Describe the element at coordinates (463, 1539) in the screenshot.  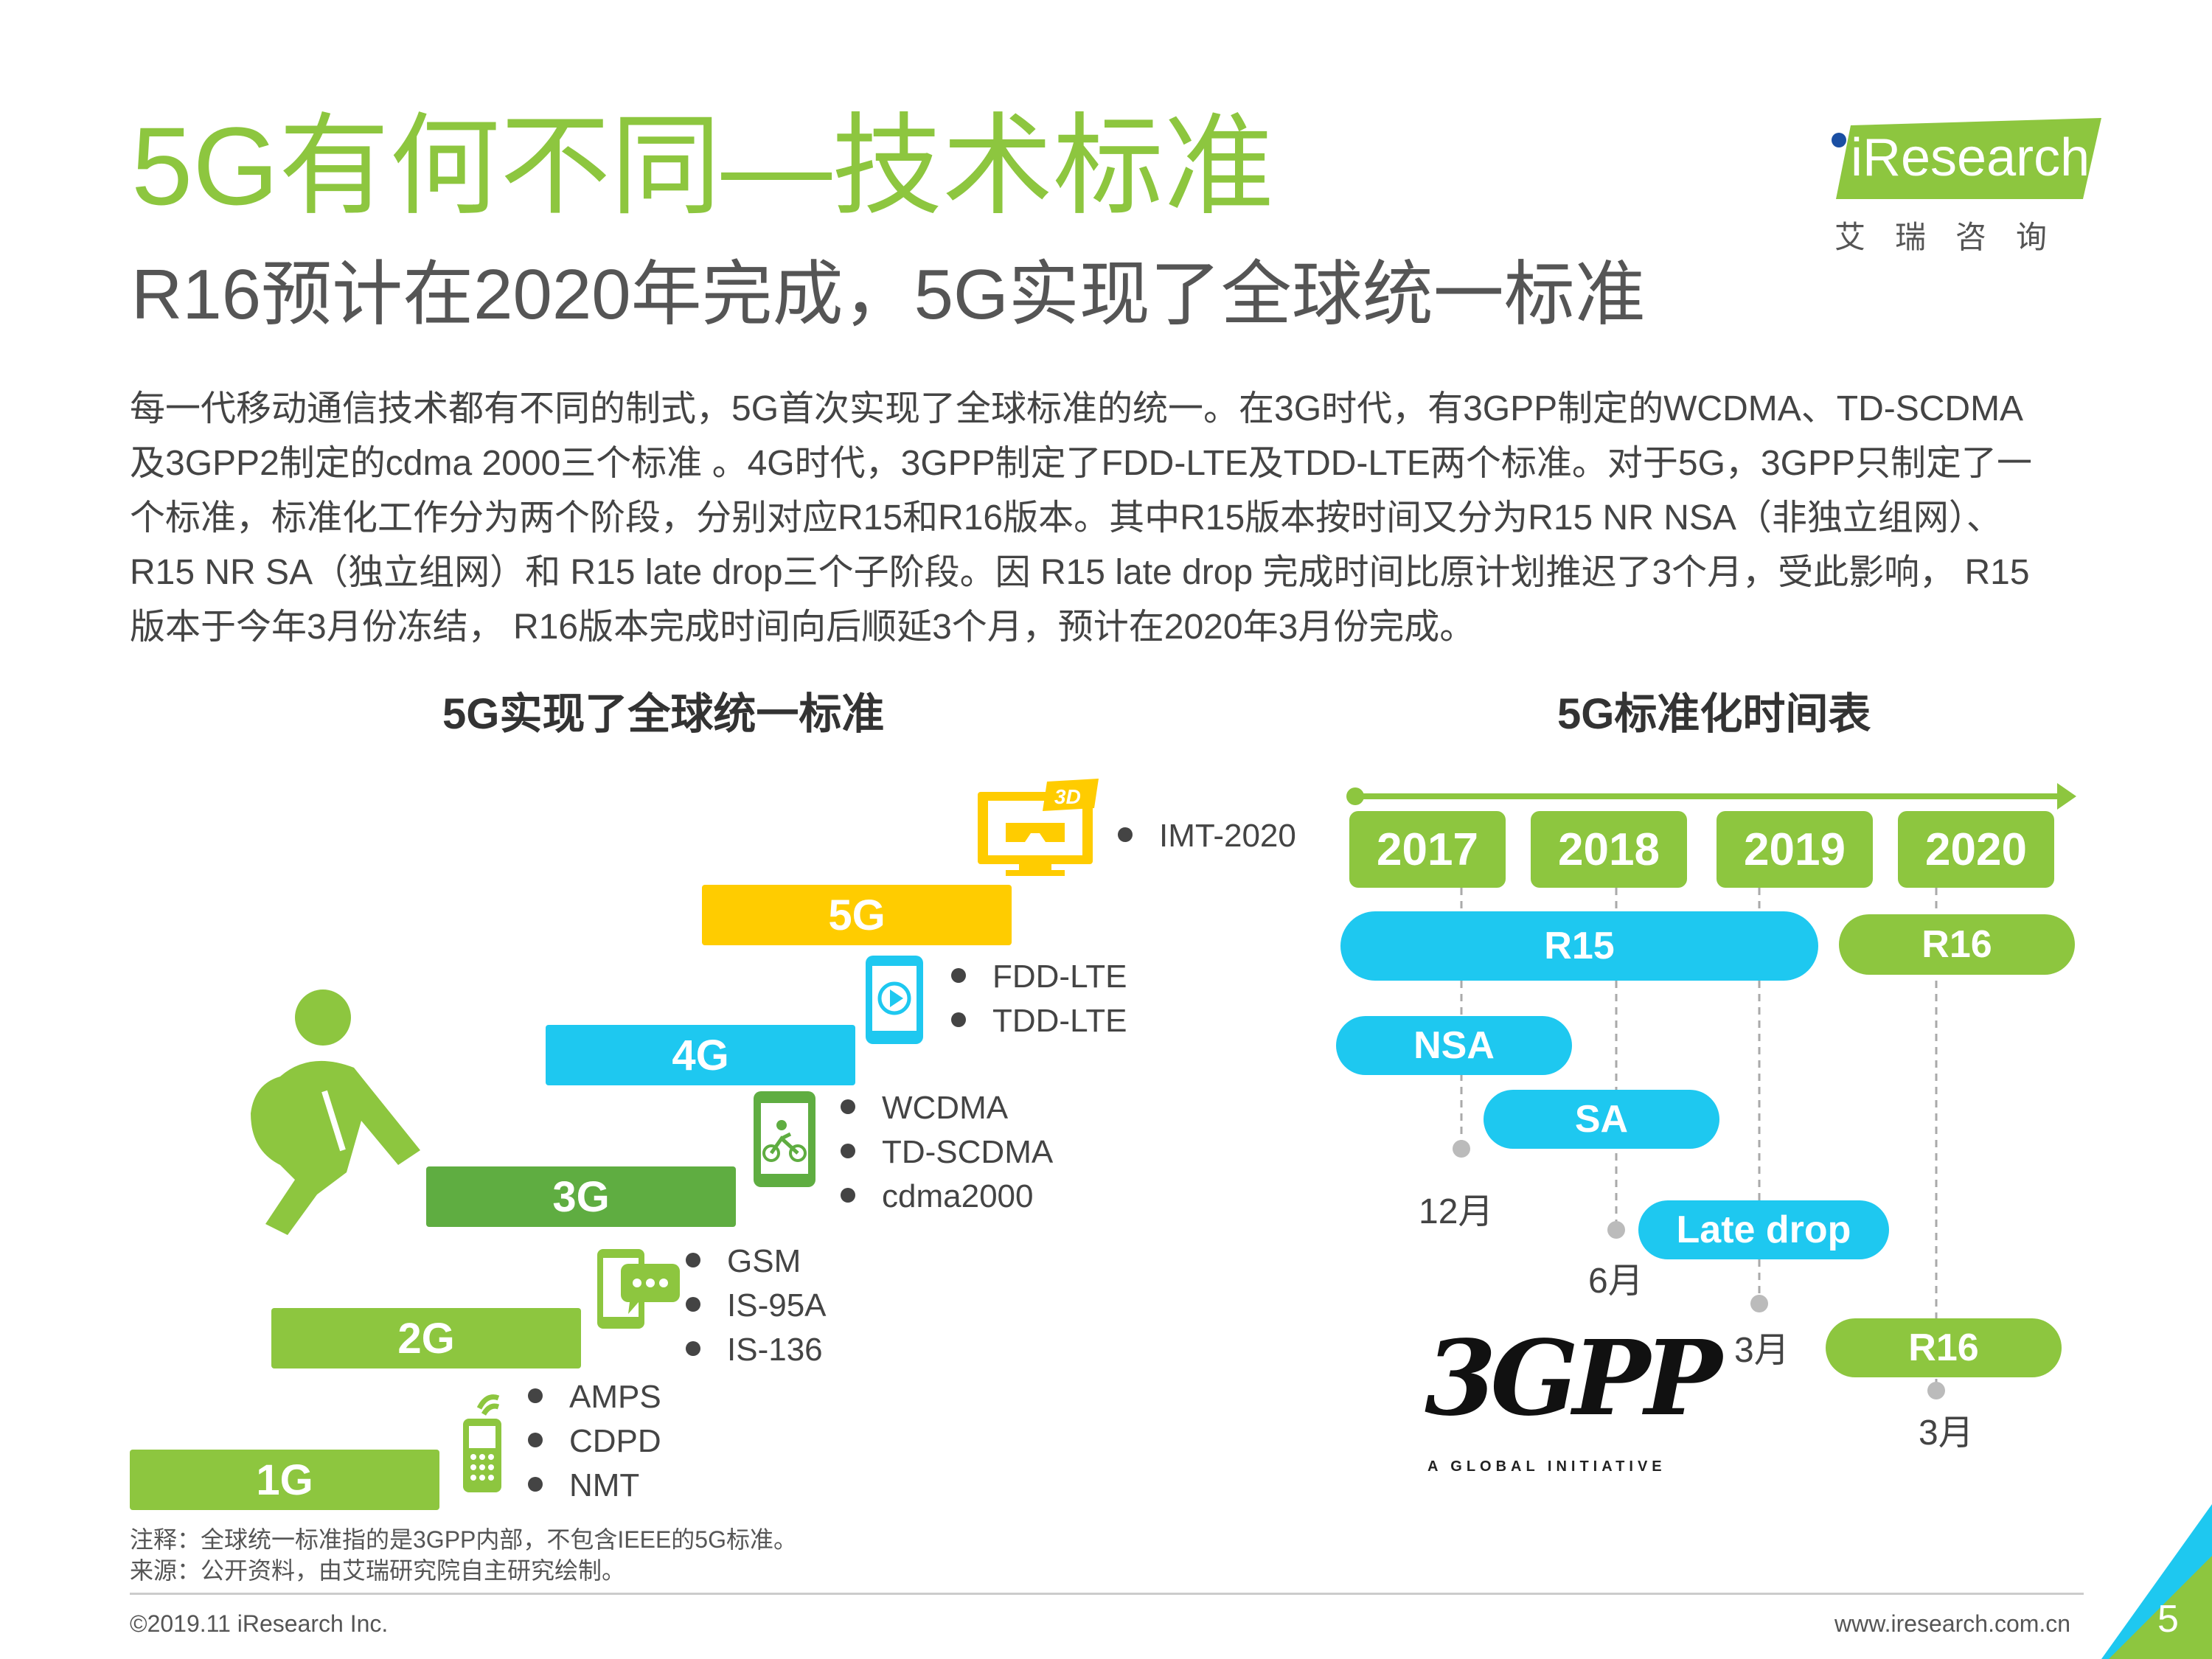
I see `note-text: 注释：全球统一标准指的是3GPP内部，不包含IEEE的5G标准。` at that location.